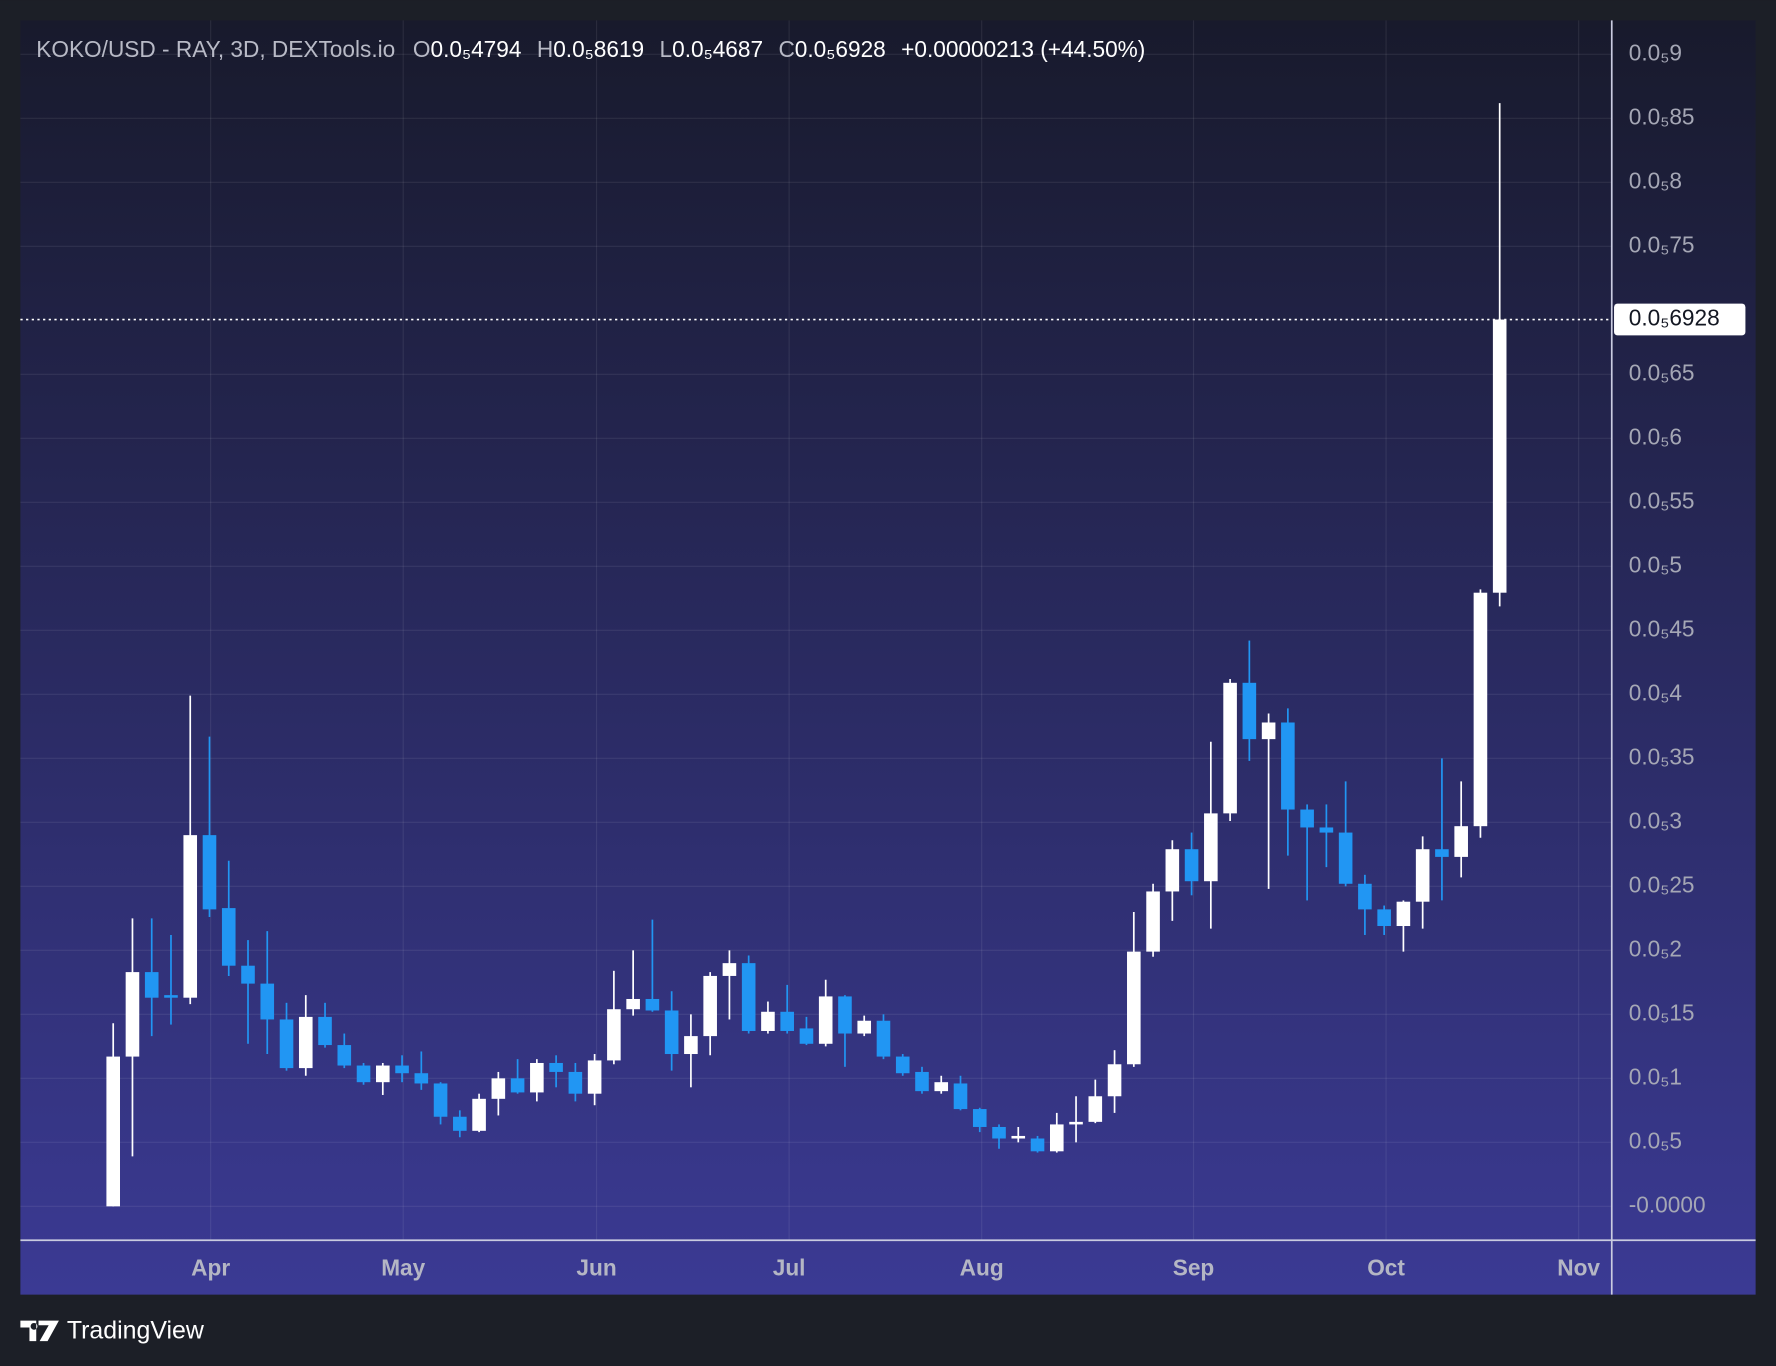 The image size is (1776, 1366). Describe the element at coordinates (1655, 1076) in the screenshot. I see `y-tick-label: 0.0₅1` at that location.